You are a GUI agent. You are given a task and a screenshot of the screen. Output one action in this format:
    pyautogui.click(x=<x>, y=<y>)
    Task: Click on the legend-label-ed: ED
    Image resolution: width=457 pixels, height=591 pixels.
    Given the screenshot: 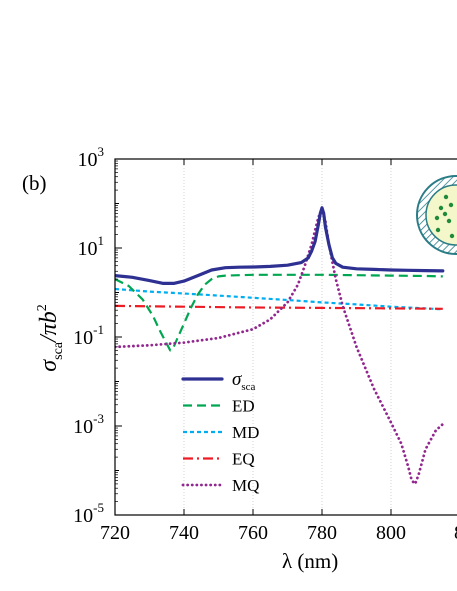 What is the action you would take?
    pyautogui.click(x=243, y=406)
    